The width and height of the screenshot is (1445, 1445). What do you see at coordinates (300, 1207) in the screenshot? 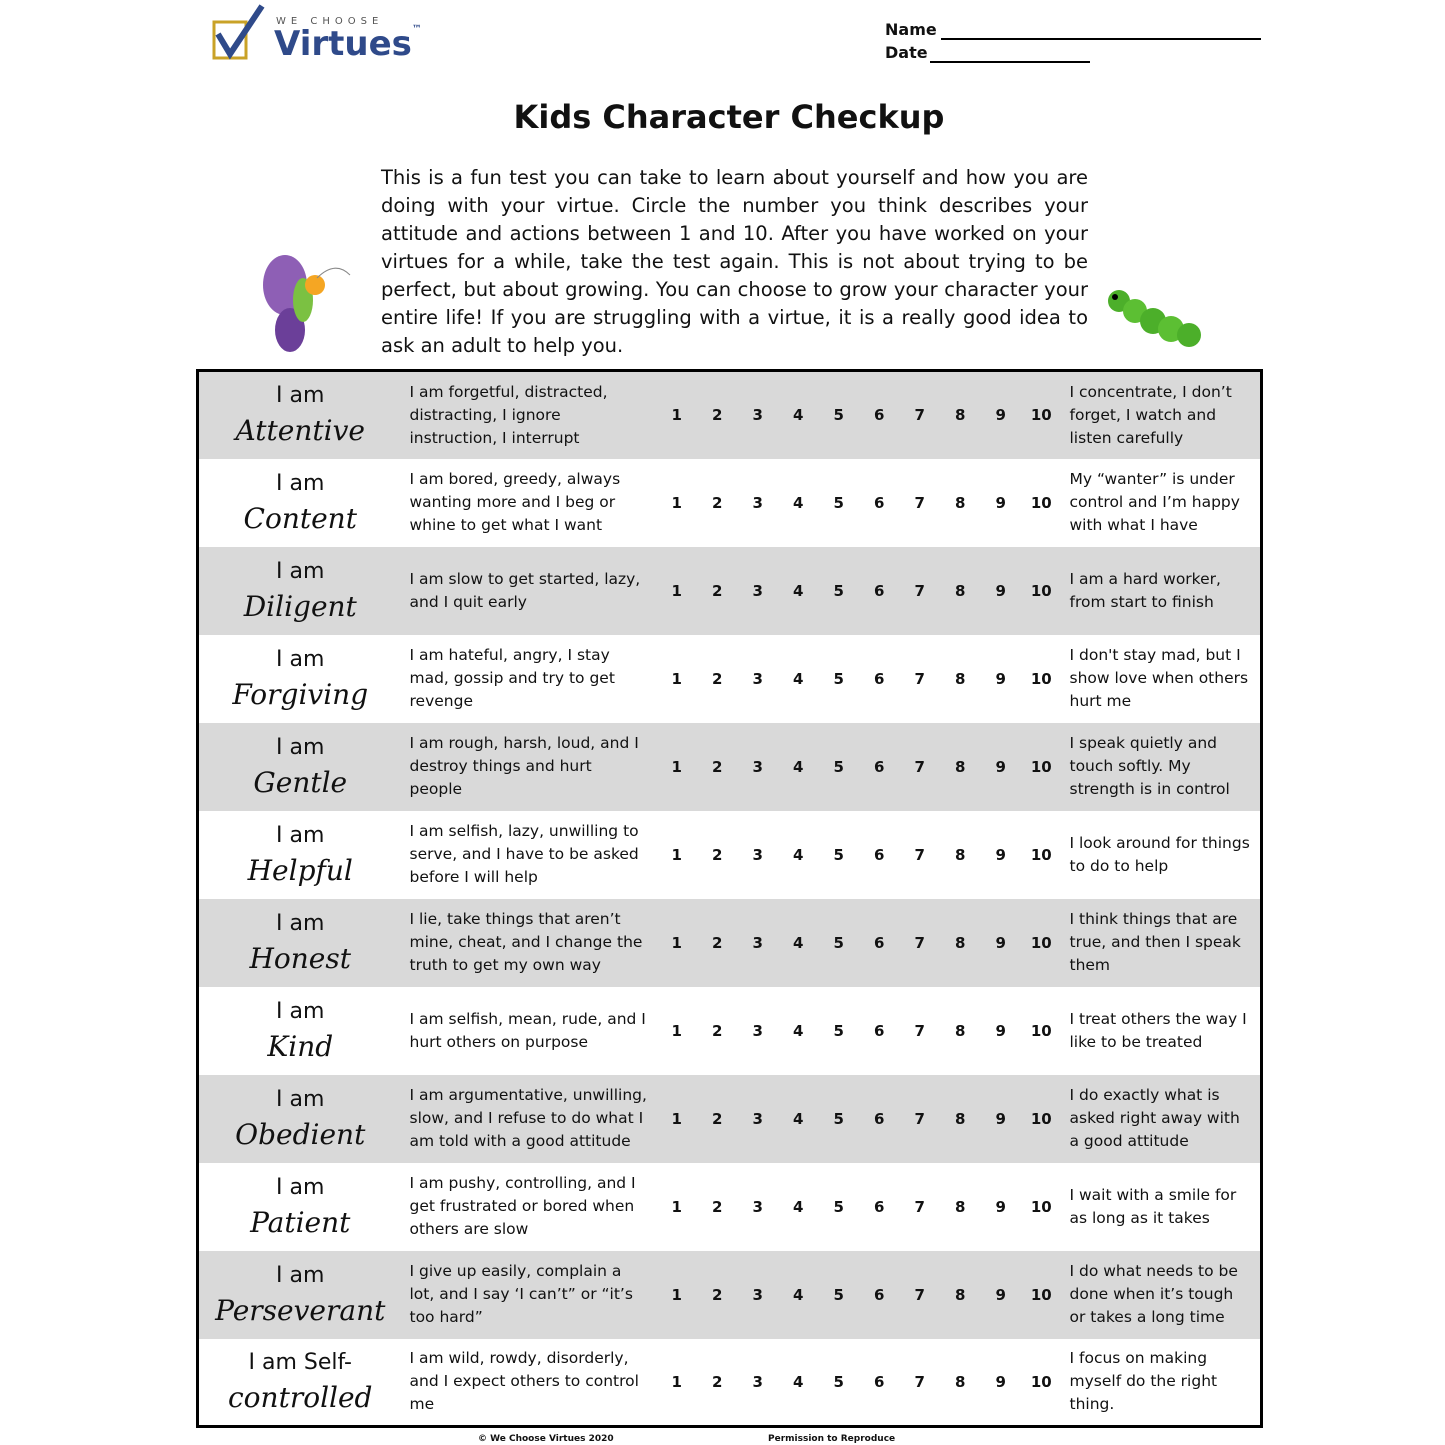
I see `virtue-cell: I am Patient` at bounding box center [300, 1207].